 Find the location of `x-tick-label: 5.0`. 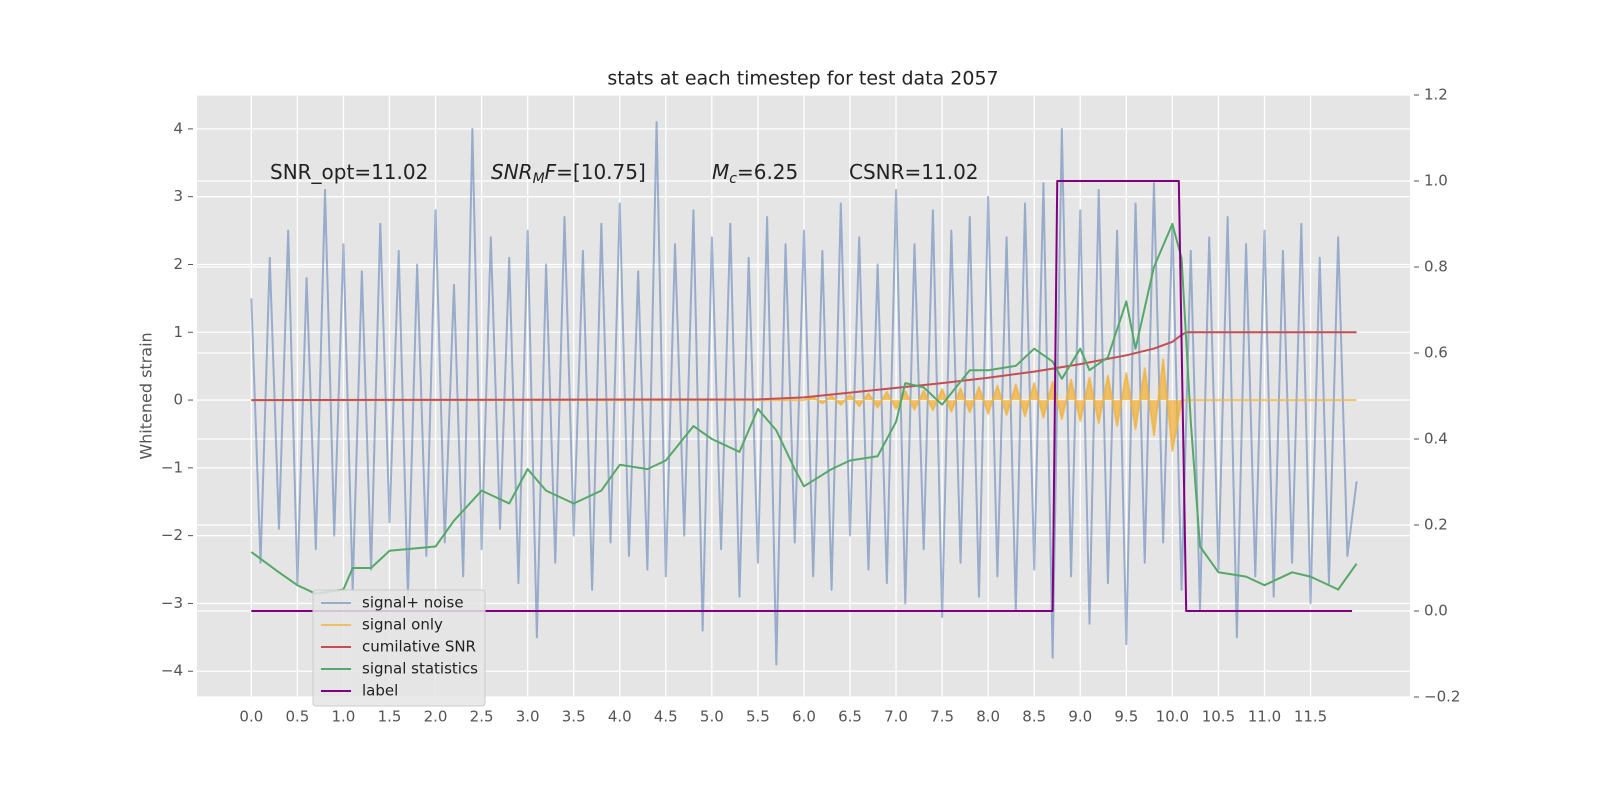

x-tick-label: 5.0 is located at coordinates (712, 717).